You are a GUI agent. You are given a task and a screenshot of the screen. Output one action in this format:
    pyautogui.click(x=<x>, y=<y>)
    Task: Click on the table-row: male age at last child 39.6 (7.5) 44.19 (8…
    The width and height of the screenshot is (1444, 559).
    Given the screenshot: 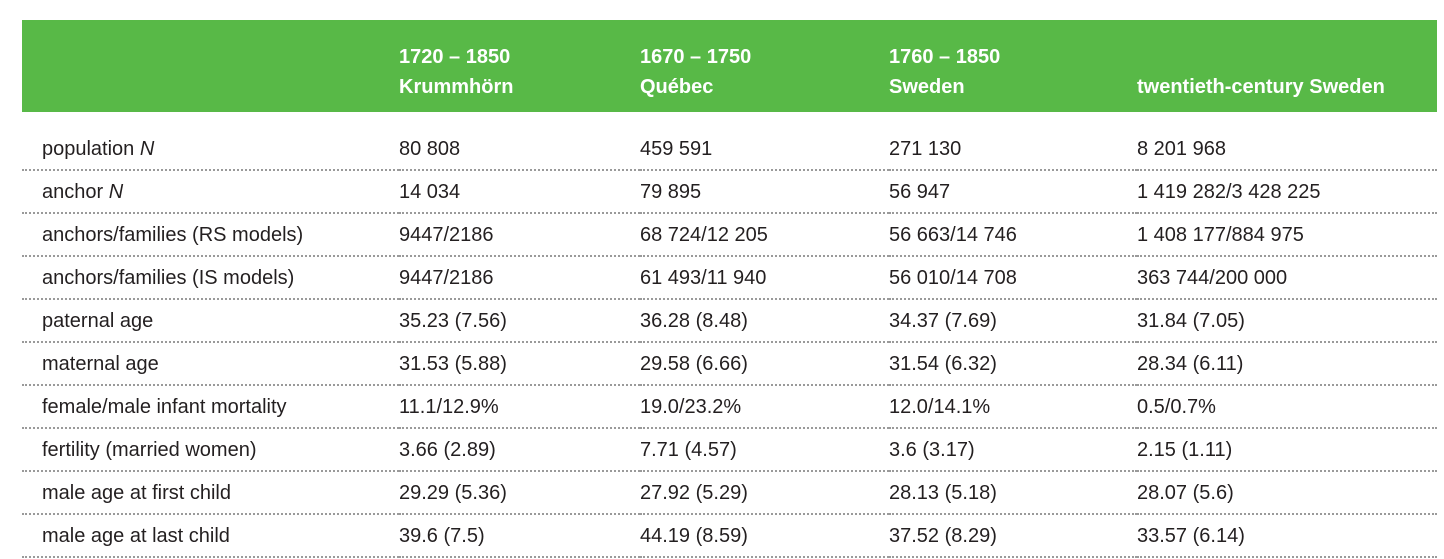 What is the action you would take?
    pyautogui.click(x=729, y=536)
    